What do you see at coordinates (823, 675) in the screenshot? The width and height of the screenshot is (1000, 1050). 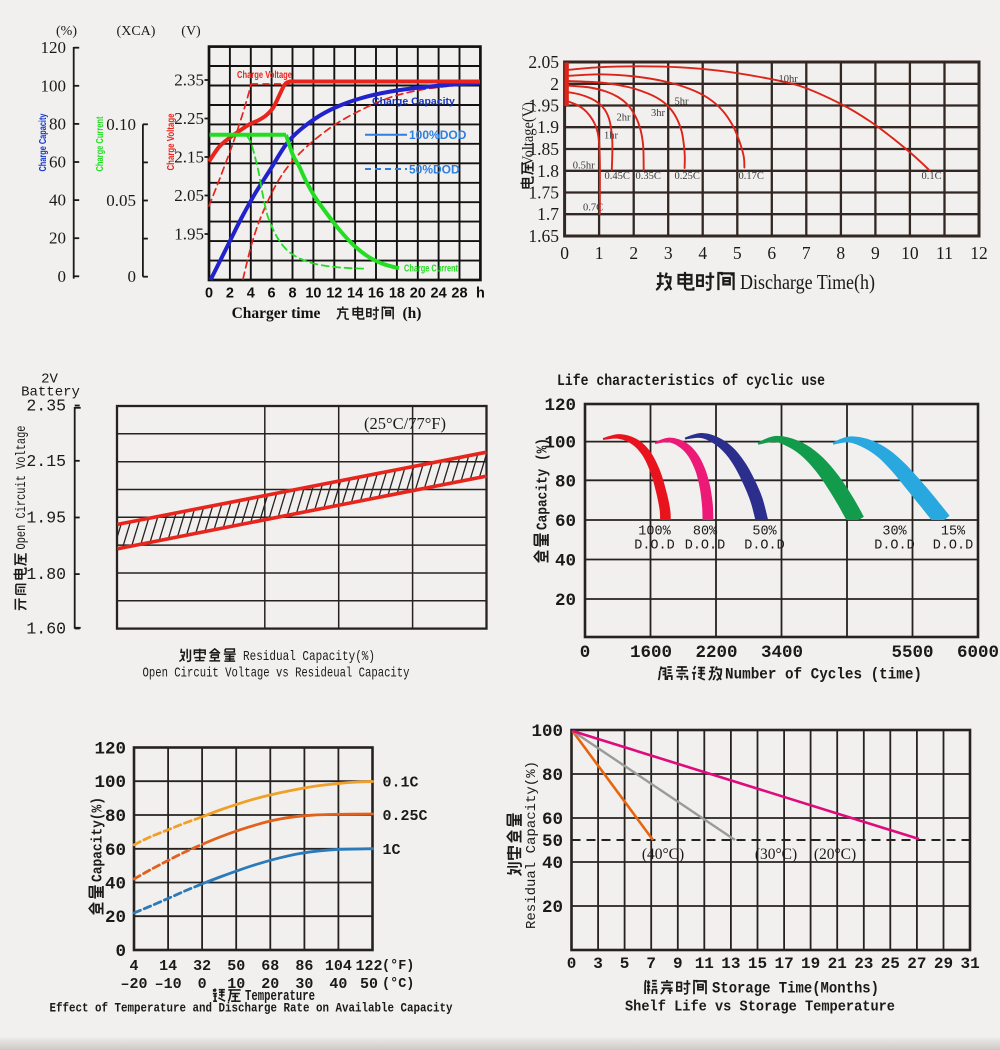 I see `svg-text: Number of Cycles (time)` at bounding box center [823, 675].